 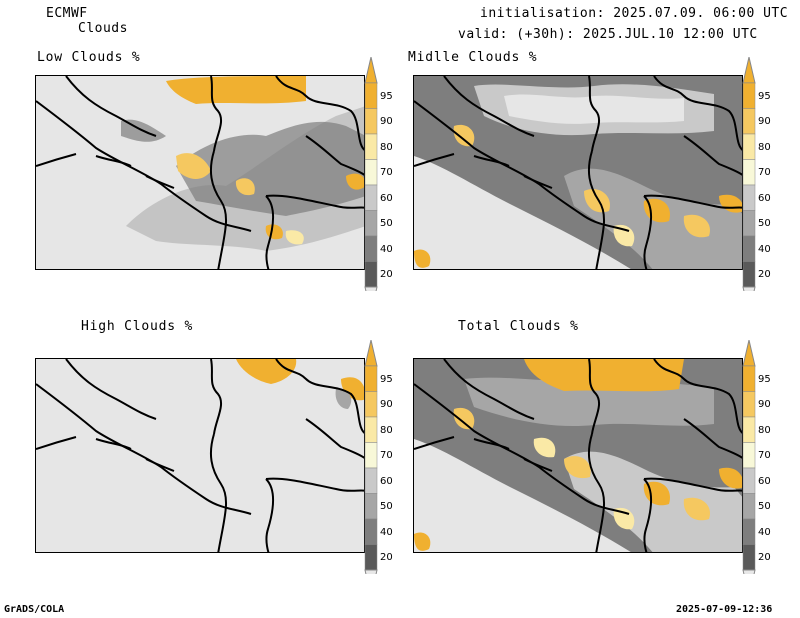 I want to click on map-total-svg, so click(x=578, y=455).